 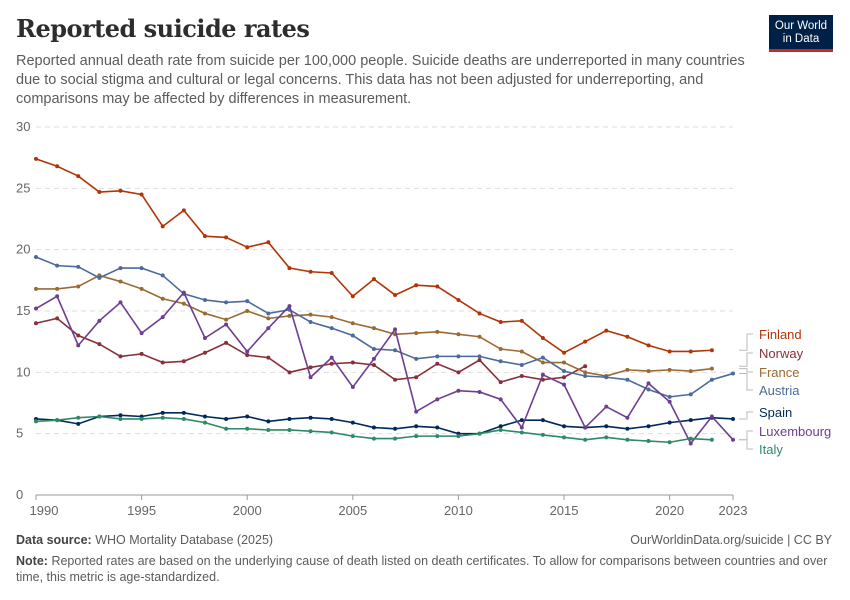 I want to click on owid-logo: Our World in Data, so click(x=801, y=33).